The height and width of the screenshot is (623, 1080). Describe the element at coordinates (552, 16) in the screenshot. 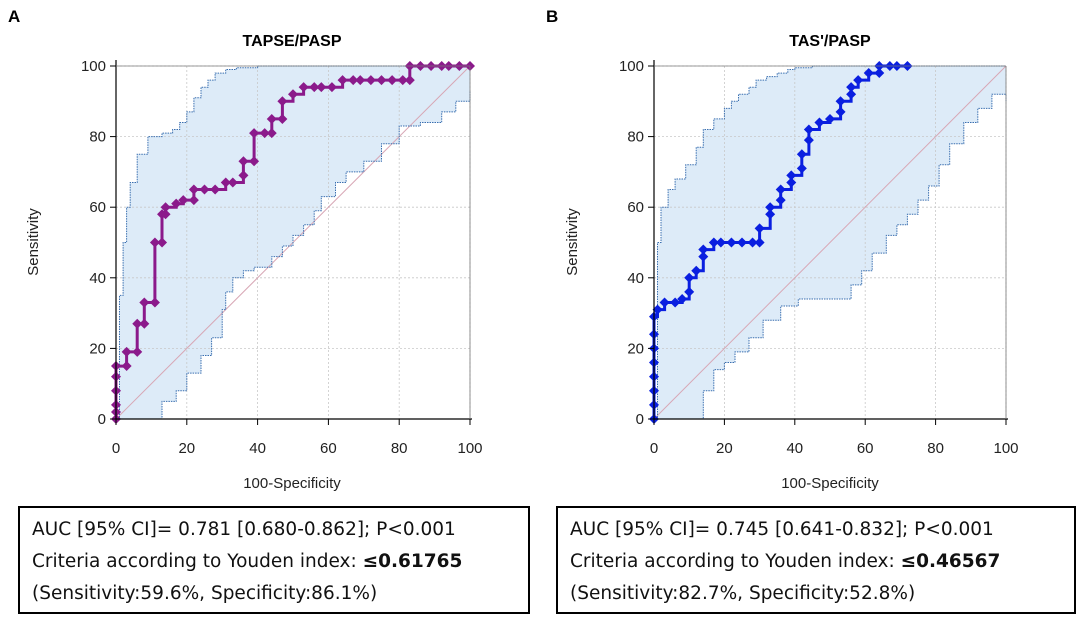

I see `panel-letter-b: B` at that location.